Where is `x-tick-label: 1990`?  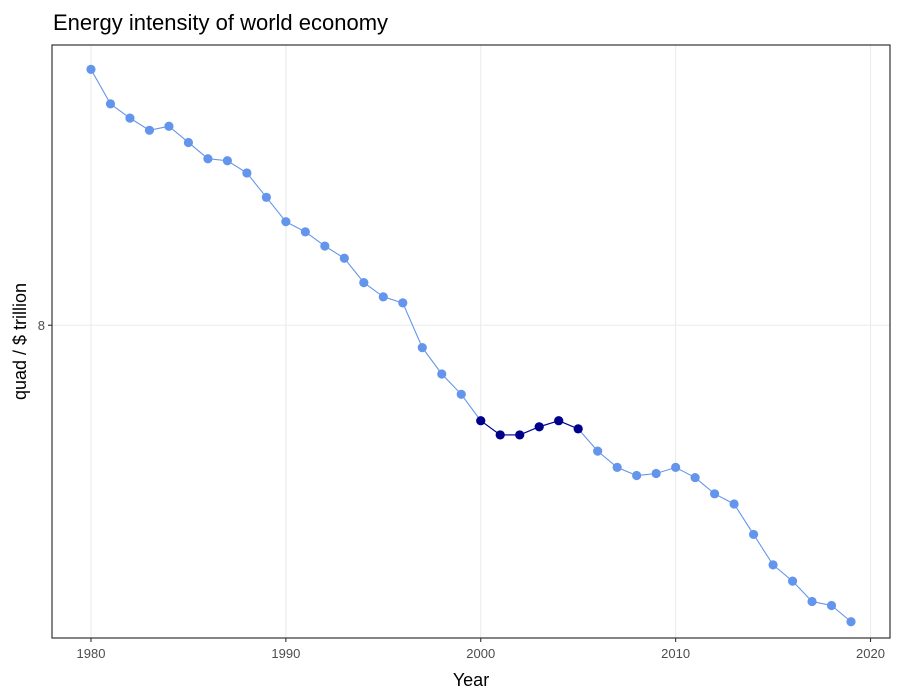
x-tick-label: 1990 is located at coordinates (285, 653).